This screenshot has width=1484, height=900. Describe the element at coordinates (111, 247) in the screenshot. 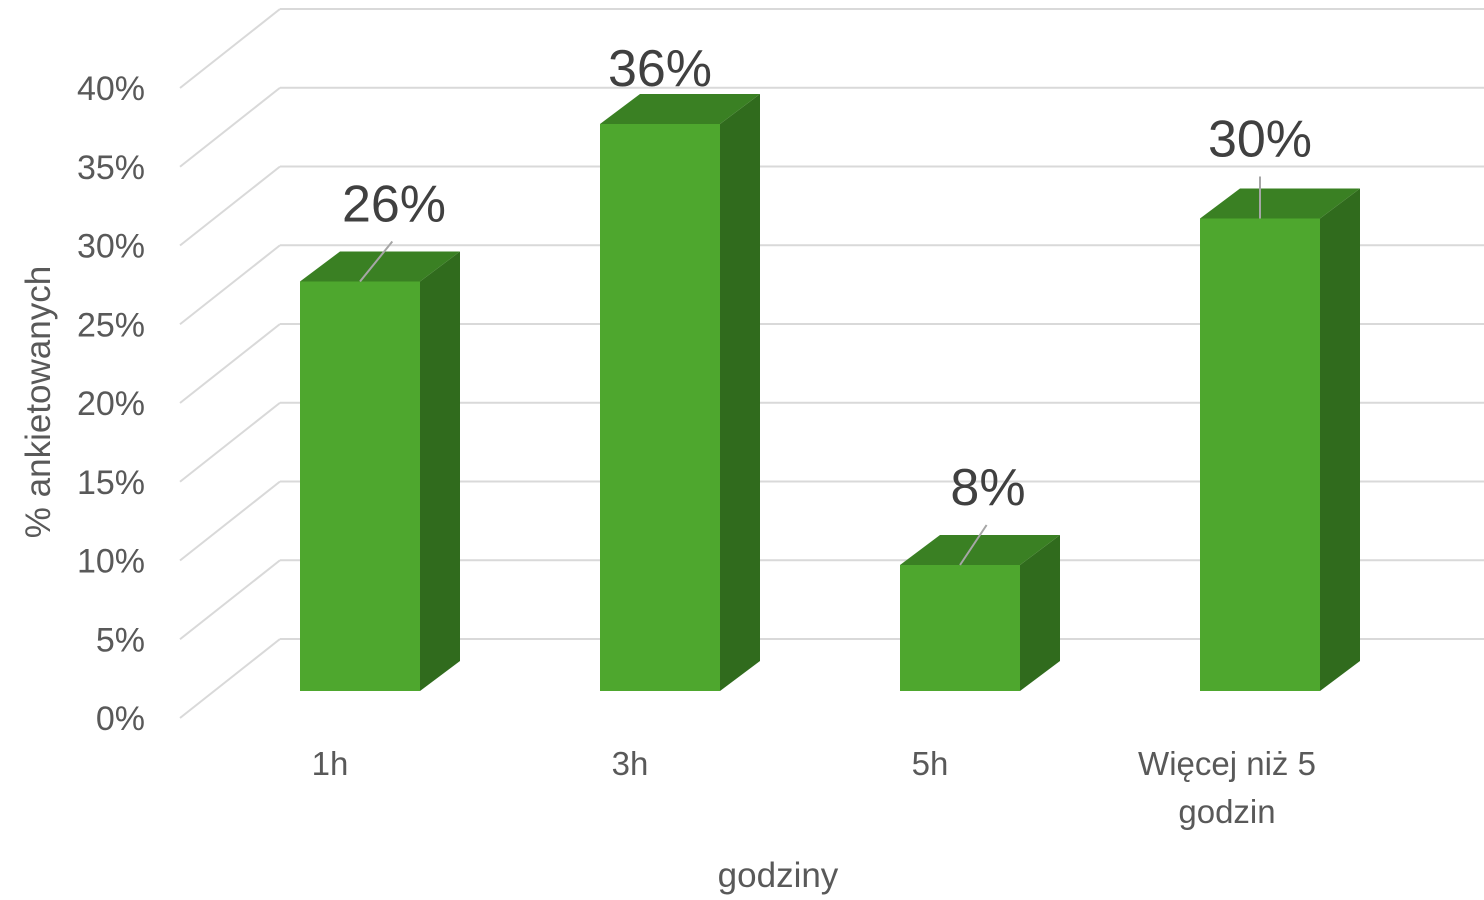

I see `y-tick-label: 30%` at that location.